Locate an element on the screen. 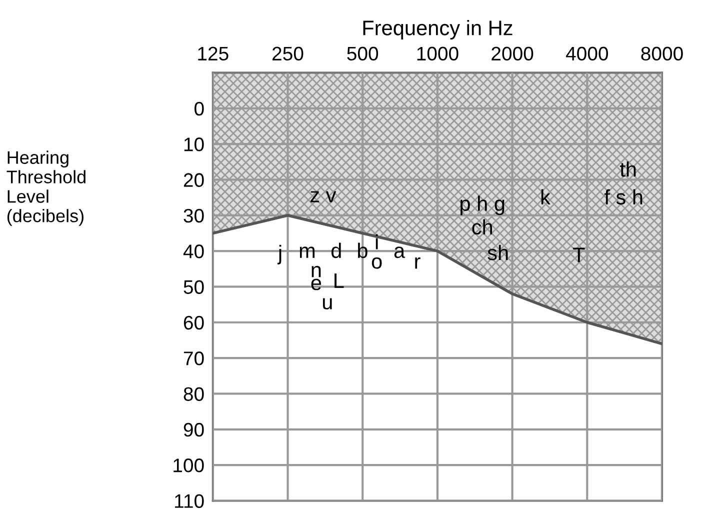 The image size is (705, 512). x-tick-label: 500 is located at coordinates (362, 53).